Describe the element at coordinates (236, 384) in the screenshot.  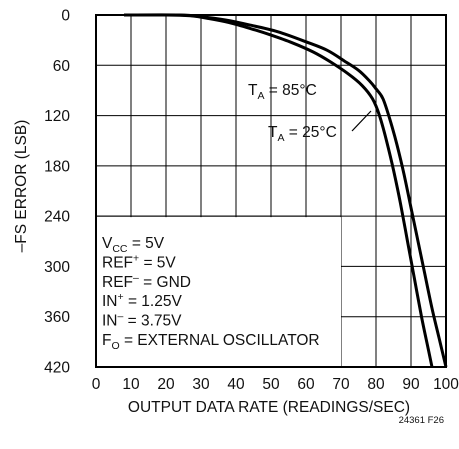
I see `x-tick-label: 40` at that location.